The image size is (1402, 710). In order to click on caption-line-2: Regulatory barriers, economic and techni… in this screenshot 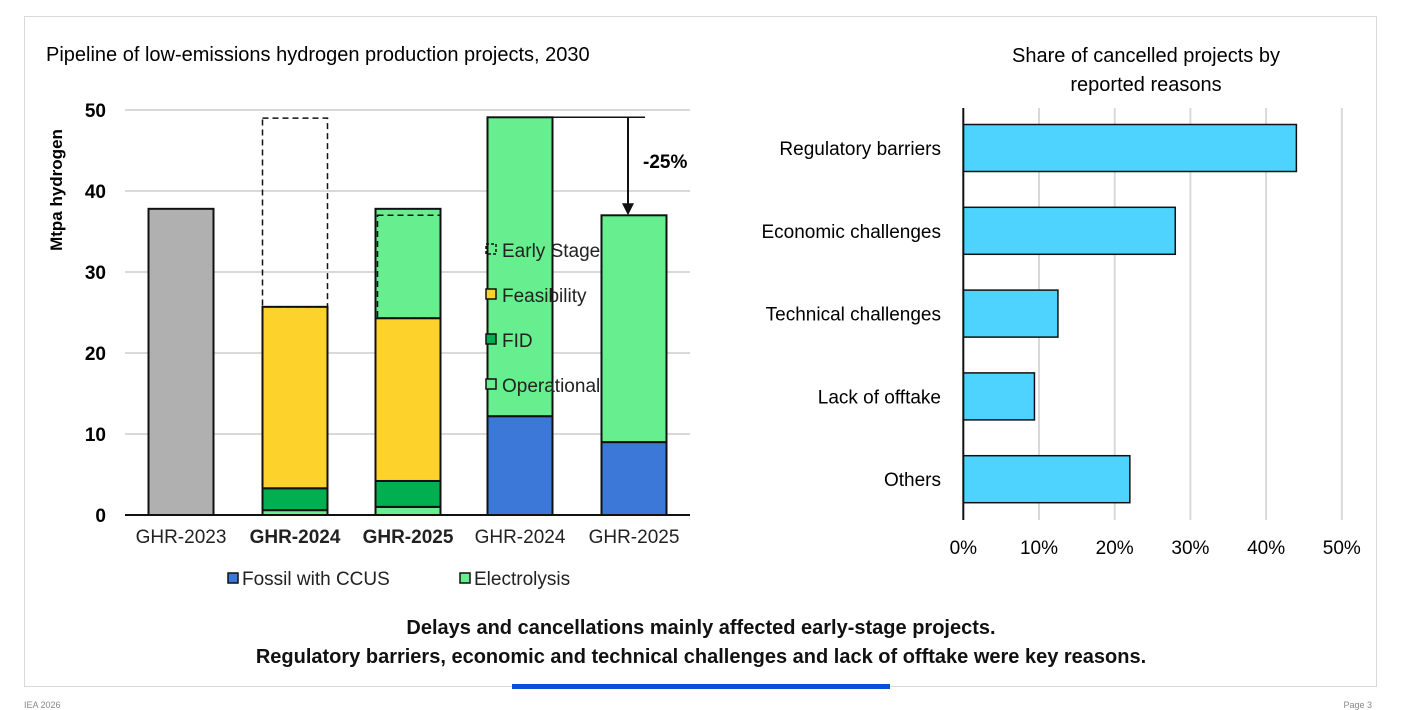, I will do `click(701, 657)`.